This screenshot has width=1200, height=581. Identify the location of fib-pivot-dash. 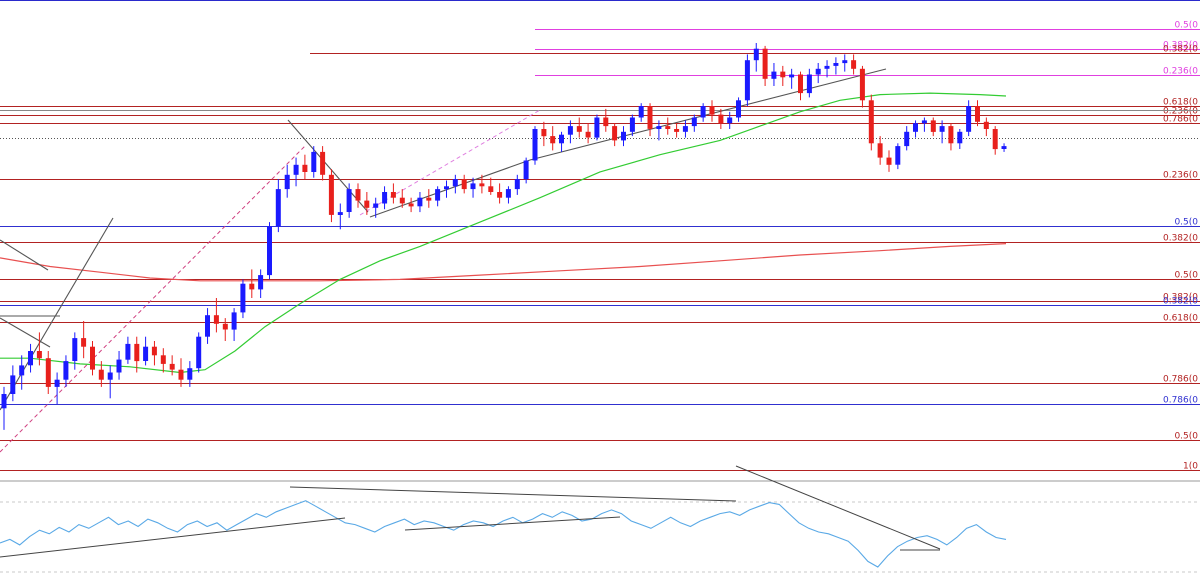
(153, 298).